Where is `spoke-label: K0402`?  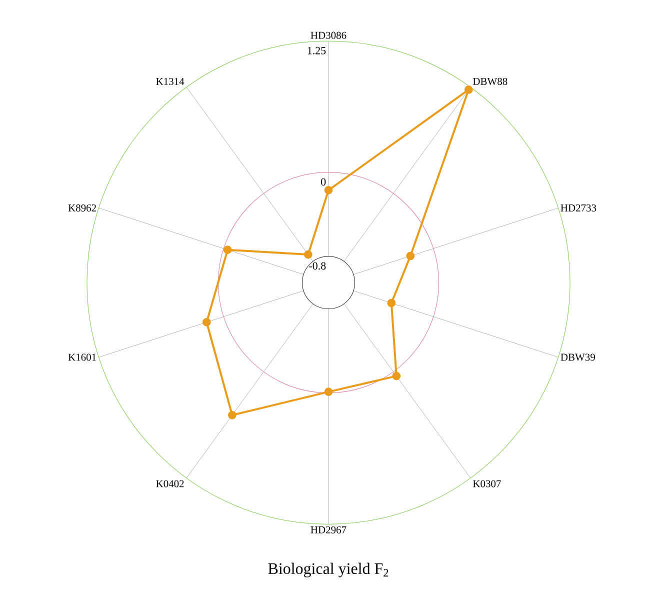
spoke-label: K0402 is located at coordinates (170, 484).